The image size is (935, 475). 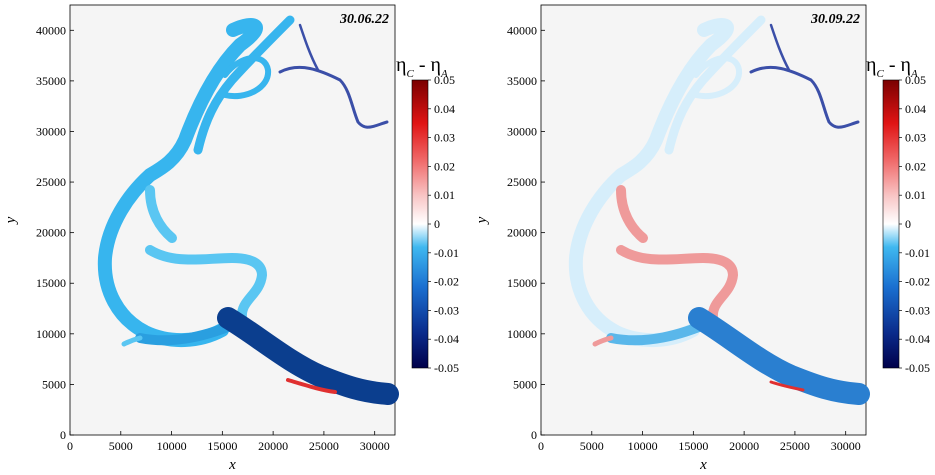 I want to click on date-annotation: 30.06.22, so click(x=364, y=19).